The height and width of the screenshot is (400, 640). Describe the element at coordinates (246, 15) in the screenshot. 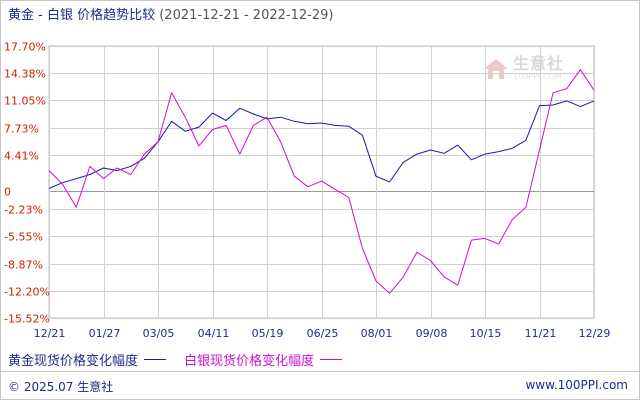

I see `date-range: (2021-12-21 - 2022-12-29)` at that location.